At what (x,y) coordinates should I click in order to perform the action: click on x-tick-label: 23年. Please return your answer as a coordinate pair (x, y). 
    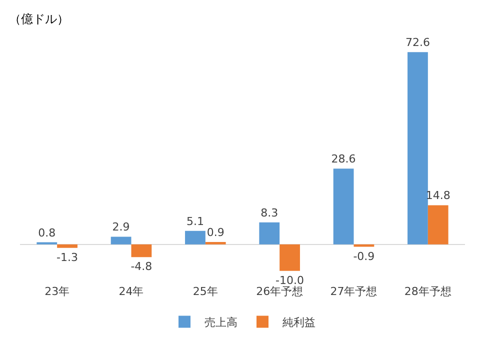
    Looking at the image, I should click on (57, 291).